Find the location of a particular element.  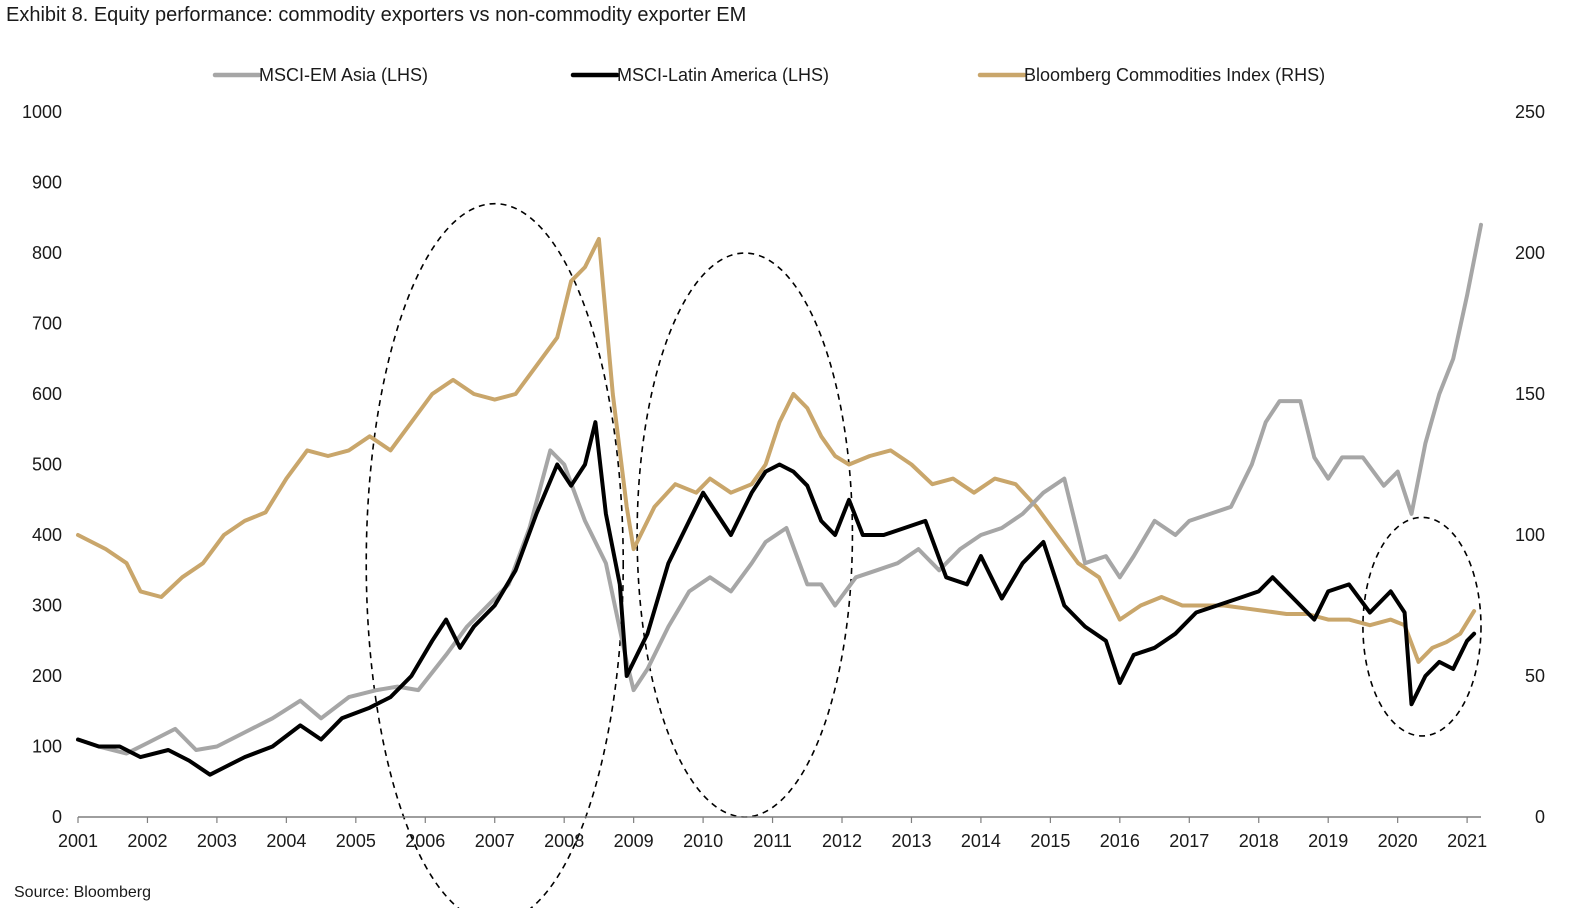

y-right-tick-label: 50 is located at coordinates (1535, 676).